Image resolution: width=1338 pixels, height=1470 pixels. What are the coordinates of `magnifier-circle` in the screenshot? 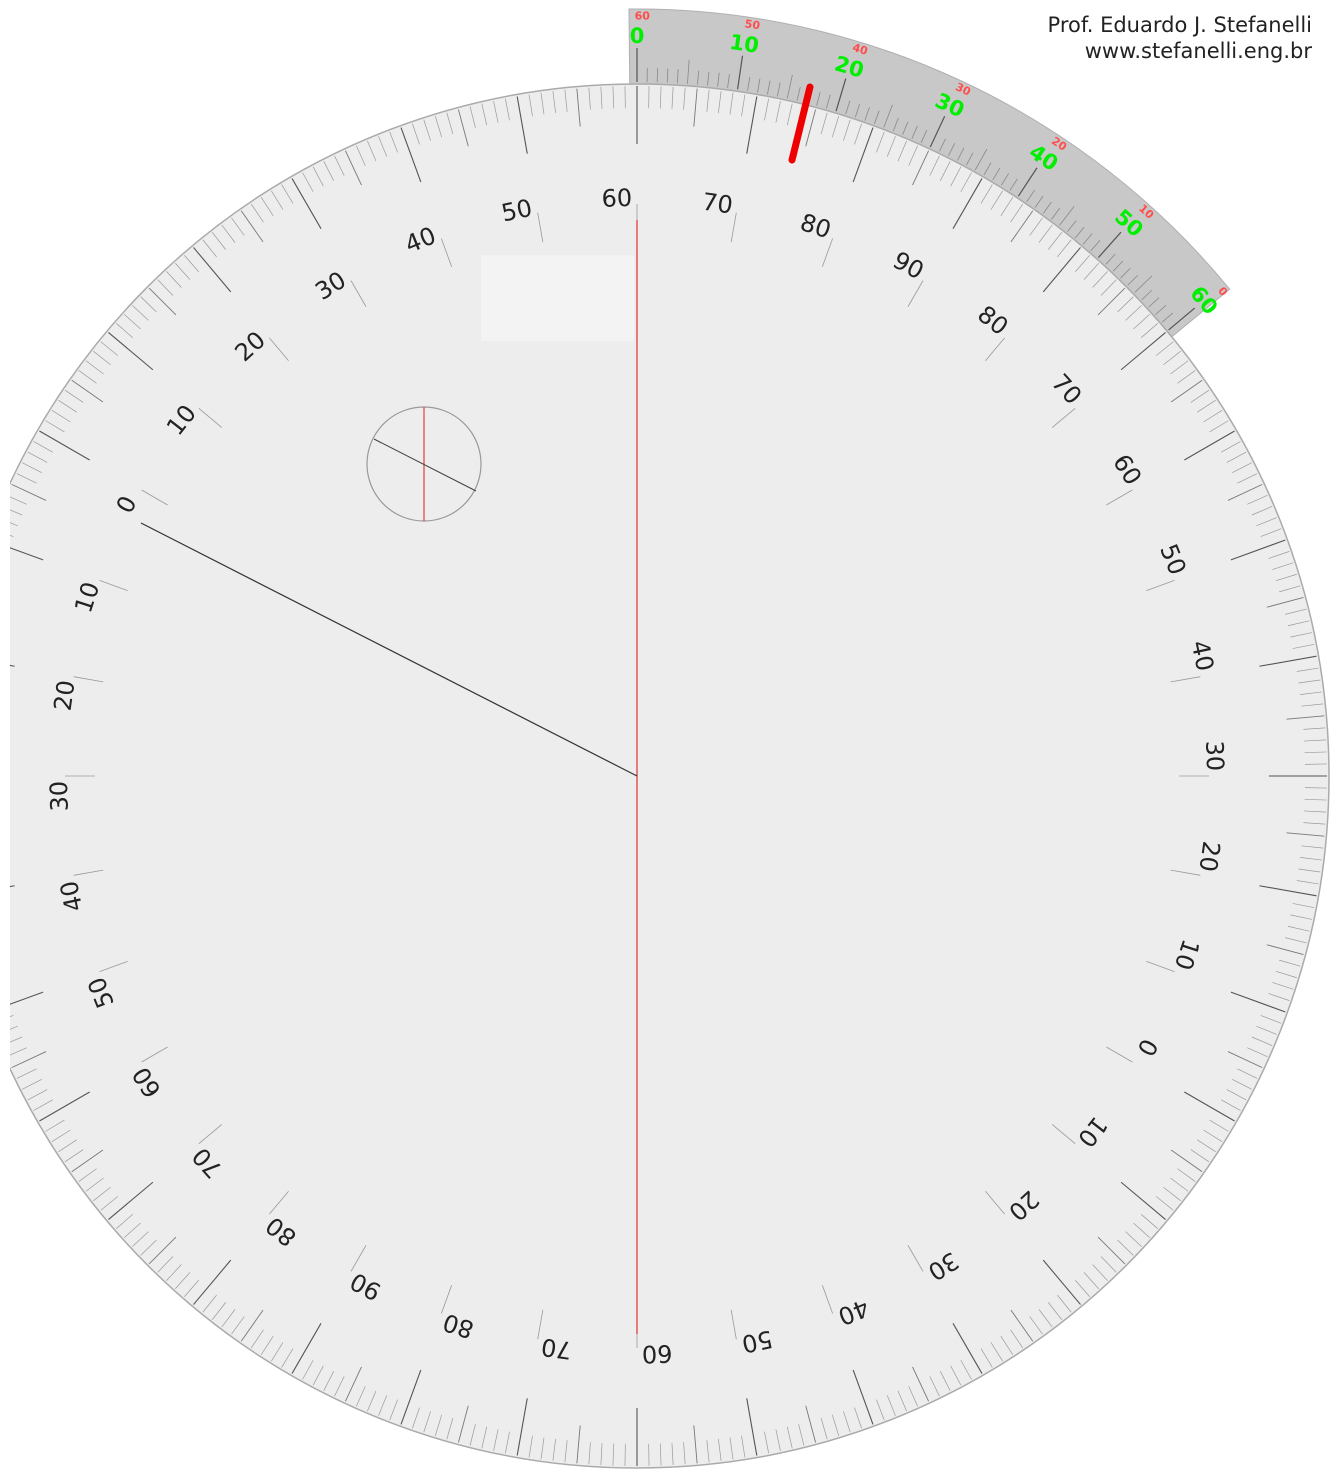 It's located at (424, 464).